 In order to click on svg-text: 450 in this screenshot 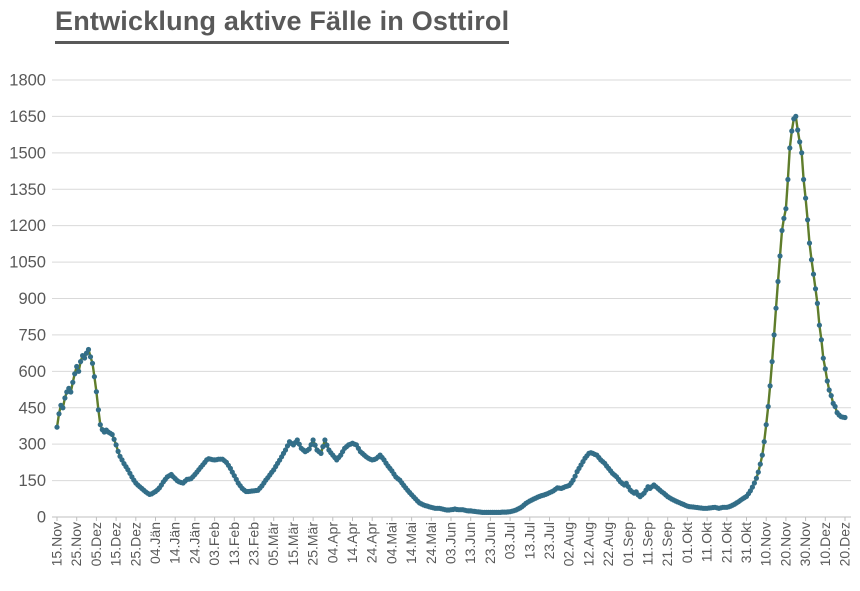, I will do `click(32, 408)`.